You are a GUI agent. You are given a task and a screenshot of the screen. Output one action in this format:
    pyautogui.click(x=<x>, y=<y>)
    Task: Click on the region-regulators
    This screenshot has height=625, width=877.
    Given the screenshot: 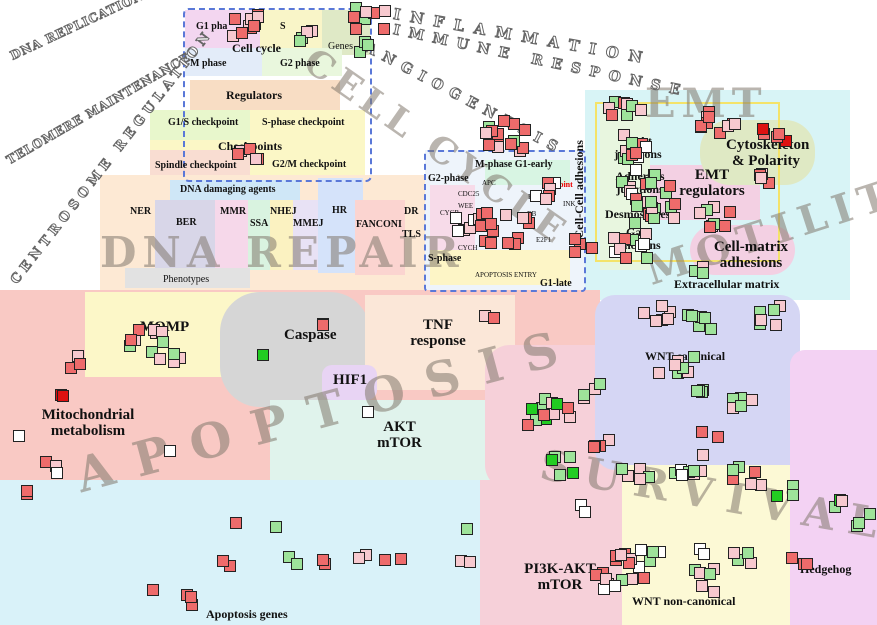 What is the action you would take?
    pyautogui.click(x=265, y=95)
    